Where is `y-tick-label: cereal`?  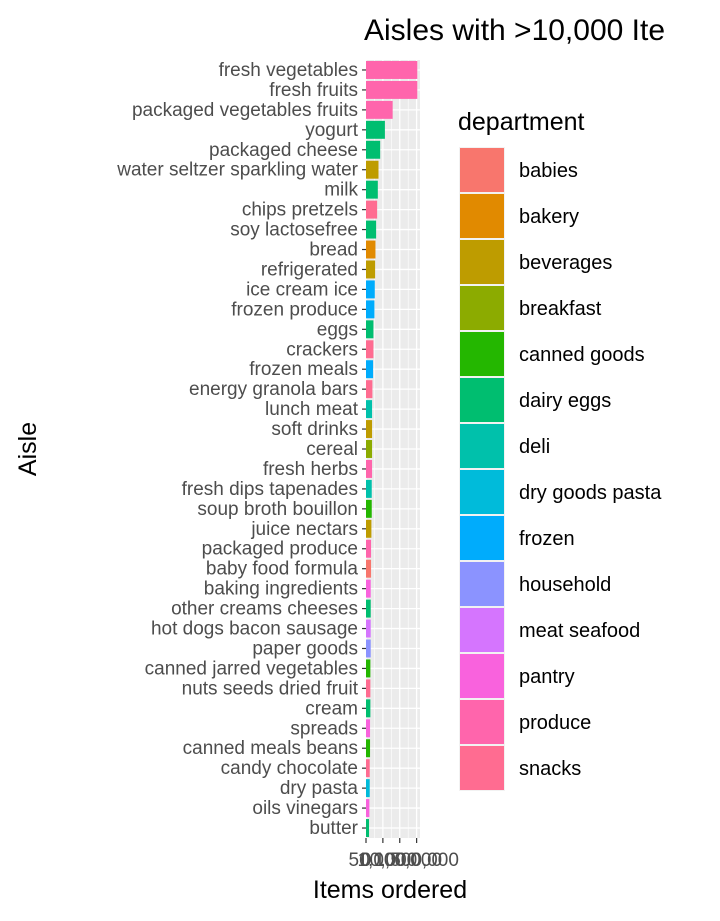
y-tick-label: cereal is located at coordinates (332, 449).